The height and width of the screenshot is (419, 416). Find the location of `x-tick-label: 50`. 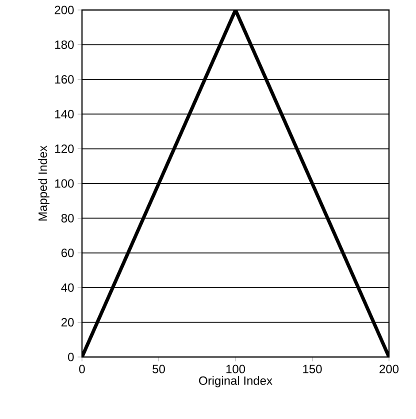

x-tick-label: 50 is located at coordinates (158, 369).